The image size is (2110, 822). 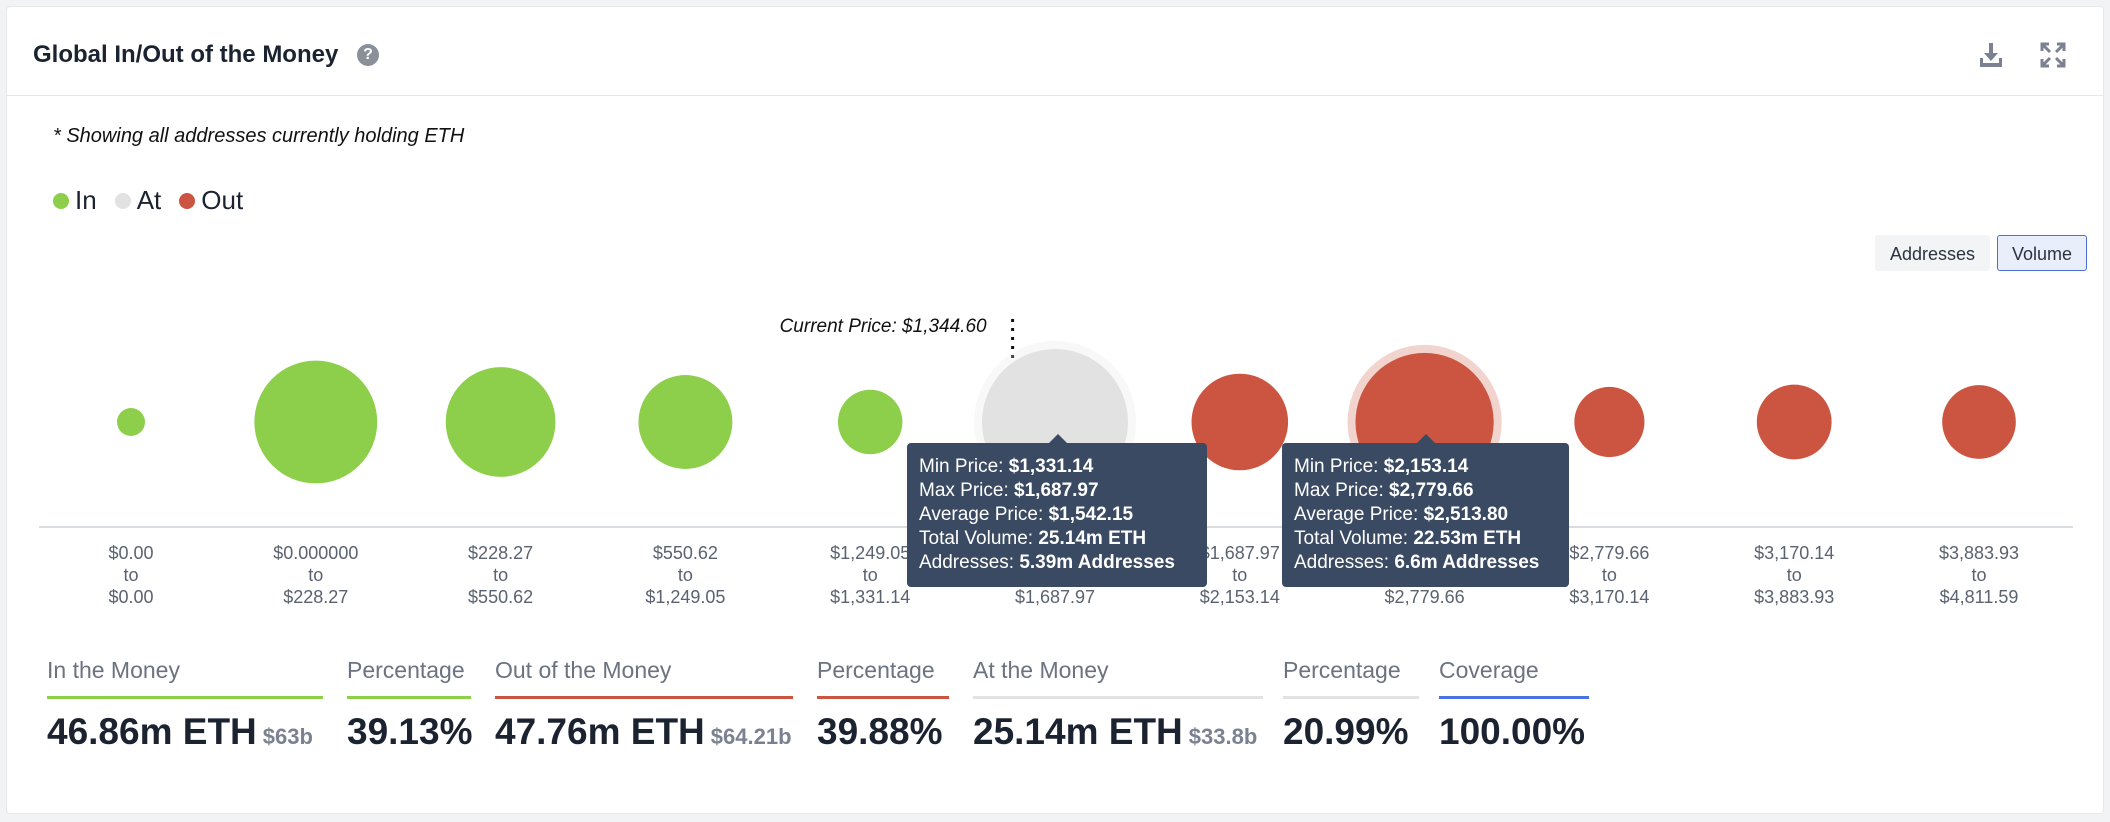 What do you see at coordinates (187, 200) in the screenshot?
I see `legend-dot-out` at bounding box center [187, 200].